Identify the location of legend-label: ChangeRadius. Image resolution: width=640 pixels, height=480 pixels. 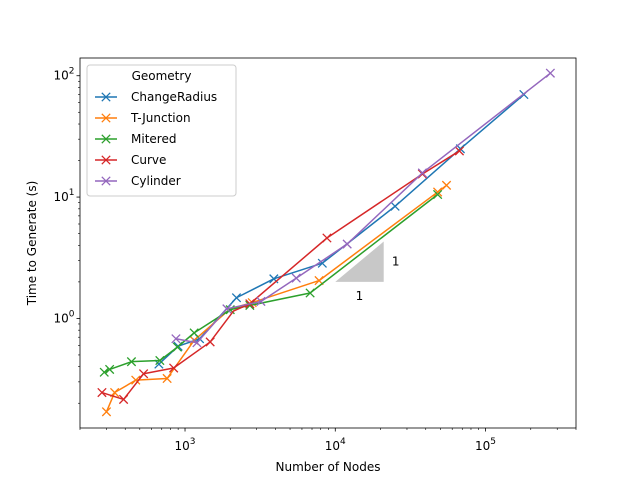
(174, 97).